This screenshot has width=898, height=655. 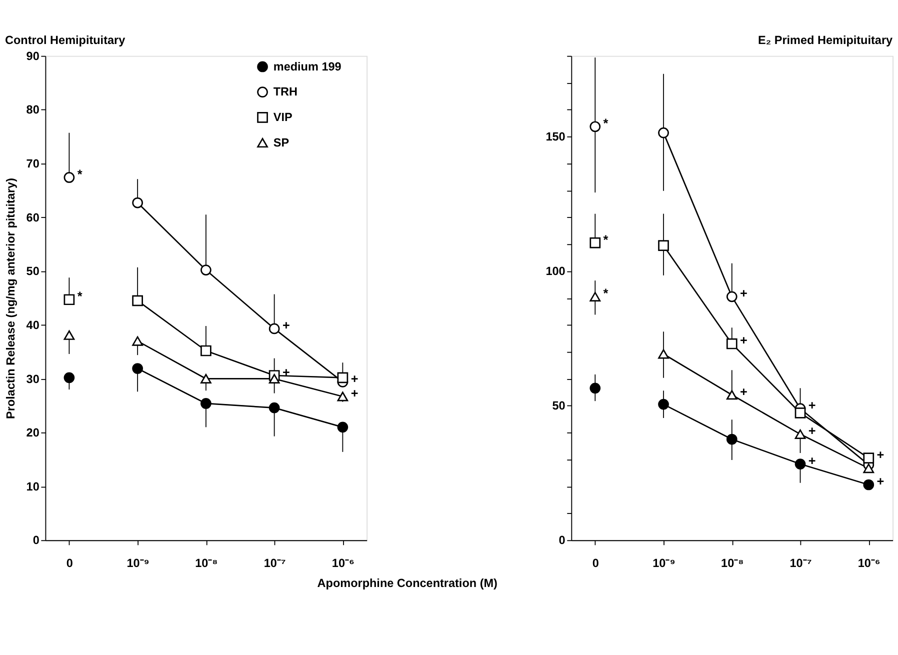 I want to click on legend-label: medium 199, so click(x=307, y=67).